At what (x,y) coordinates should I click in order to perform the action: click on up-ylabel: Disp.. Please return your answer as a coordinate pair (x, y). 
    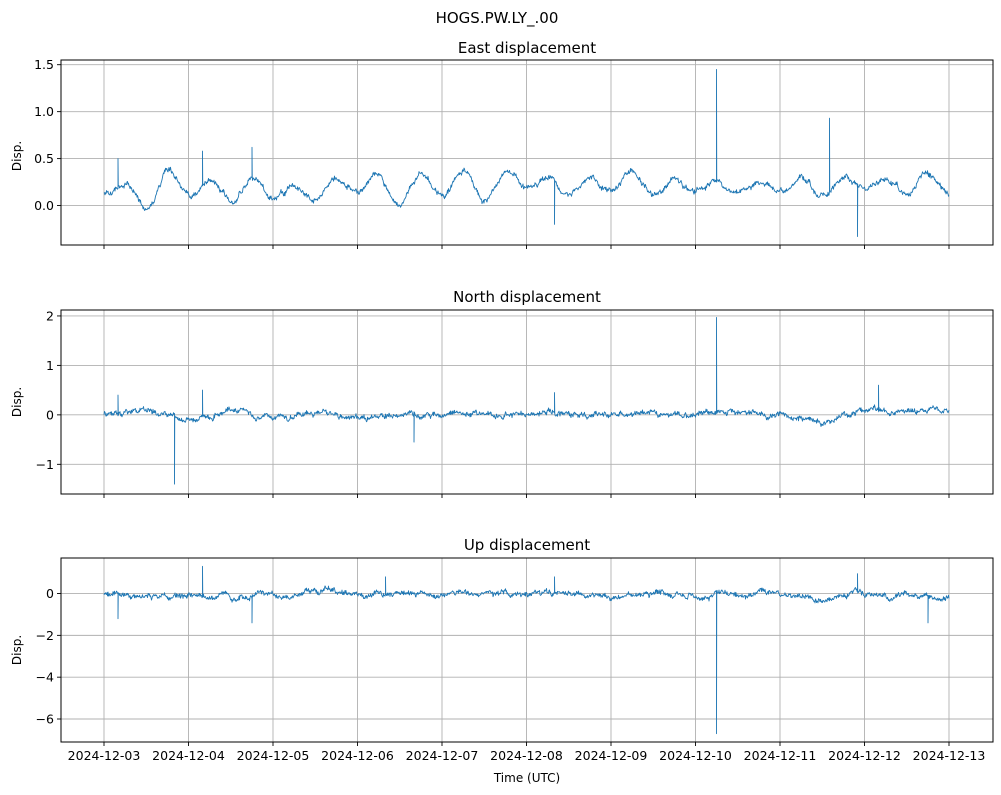
    Looking at the image, I should click on (17, 650).